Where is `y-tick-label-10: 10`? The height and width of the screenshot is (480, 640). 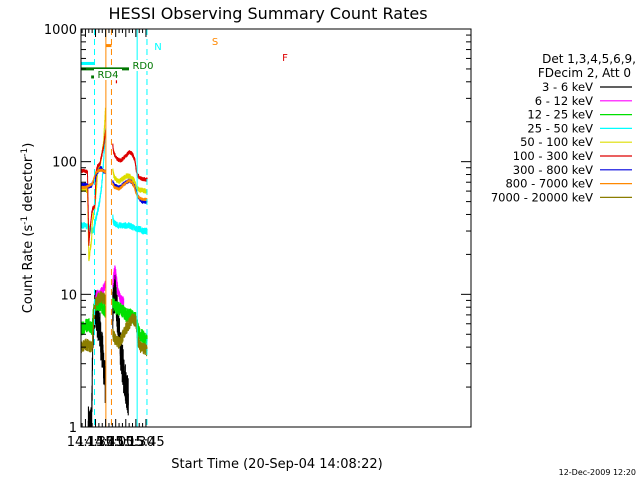 y-tick-label-10: 10 is located at coordinates (68, 295).